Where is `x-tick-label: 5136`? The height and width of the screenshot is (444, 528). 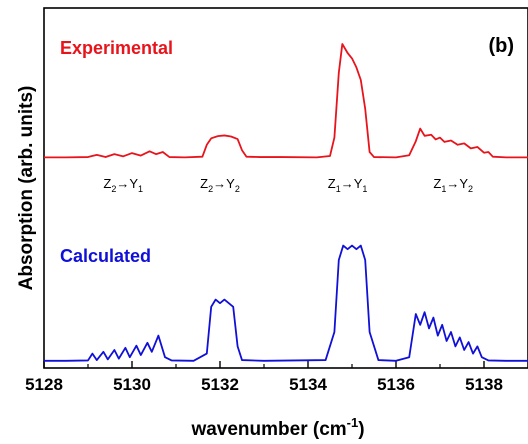 x-tick-label: 5136 is located at coordinates (396, 384).